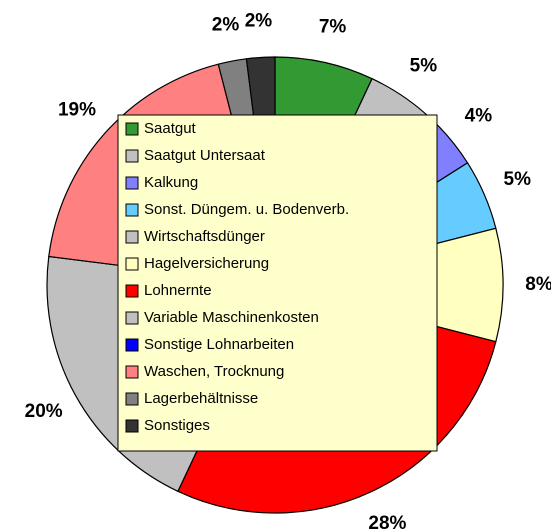 Image resolution: width=551 pixels, height=530 pixels. I want to click on data-label: 4%, so click(479, 116).